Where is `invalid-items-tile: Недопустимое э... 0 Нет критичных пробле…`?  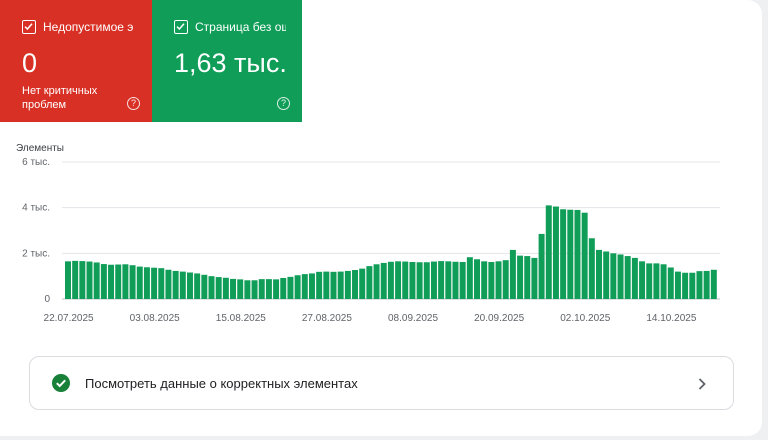
invalid-items-tile: Недопустимое э... 0 Нет критичных пробле… is located at coordinates (76, 61).